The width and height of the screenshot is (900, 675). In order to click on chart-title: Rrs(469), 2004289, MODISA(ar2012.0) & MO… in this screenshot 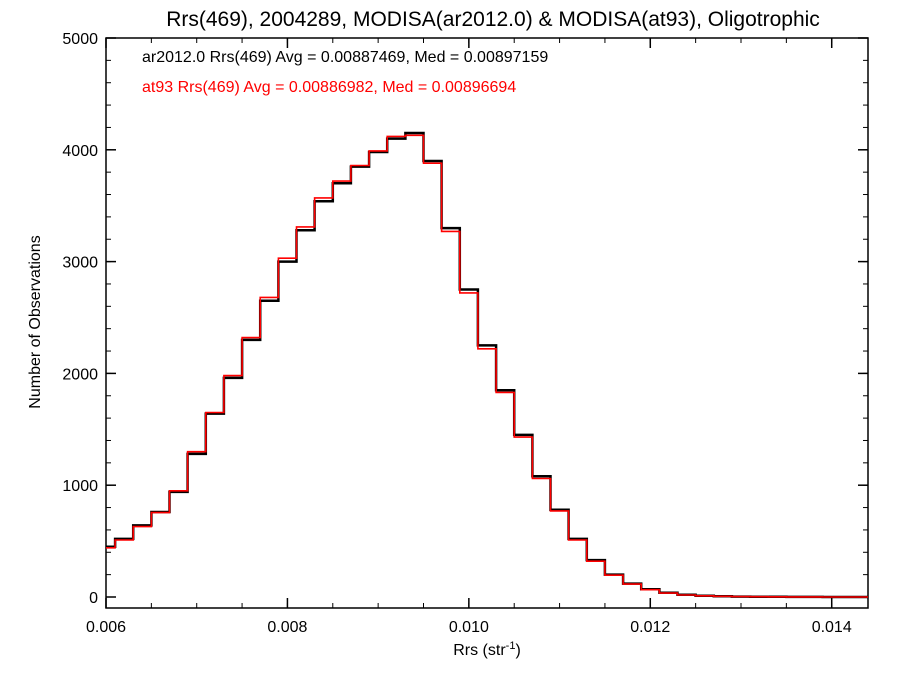, I will do `click(493, 19)`.